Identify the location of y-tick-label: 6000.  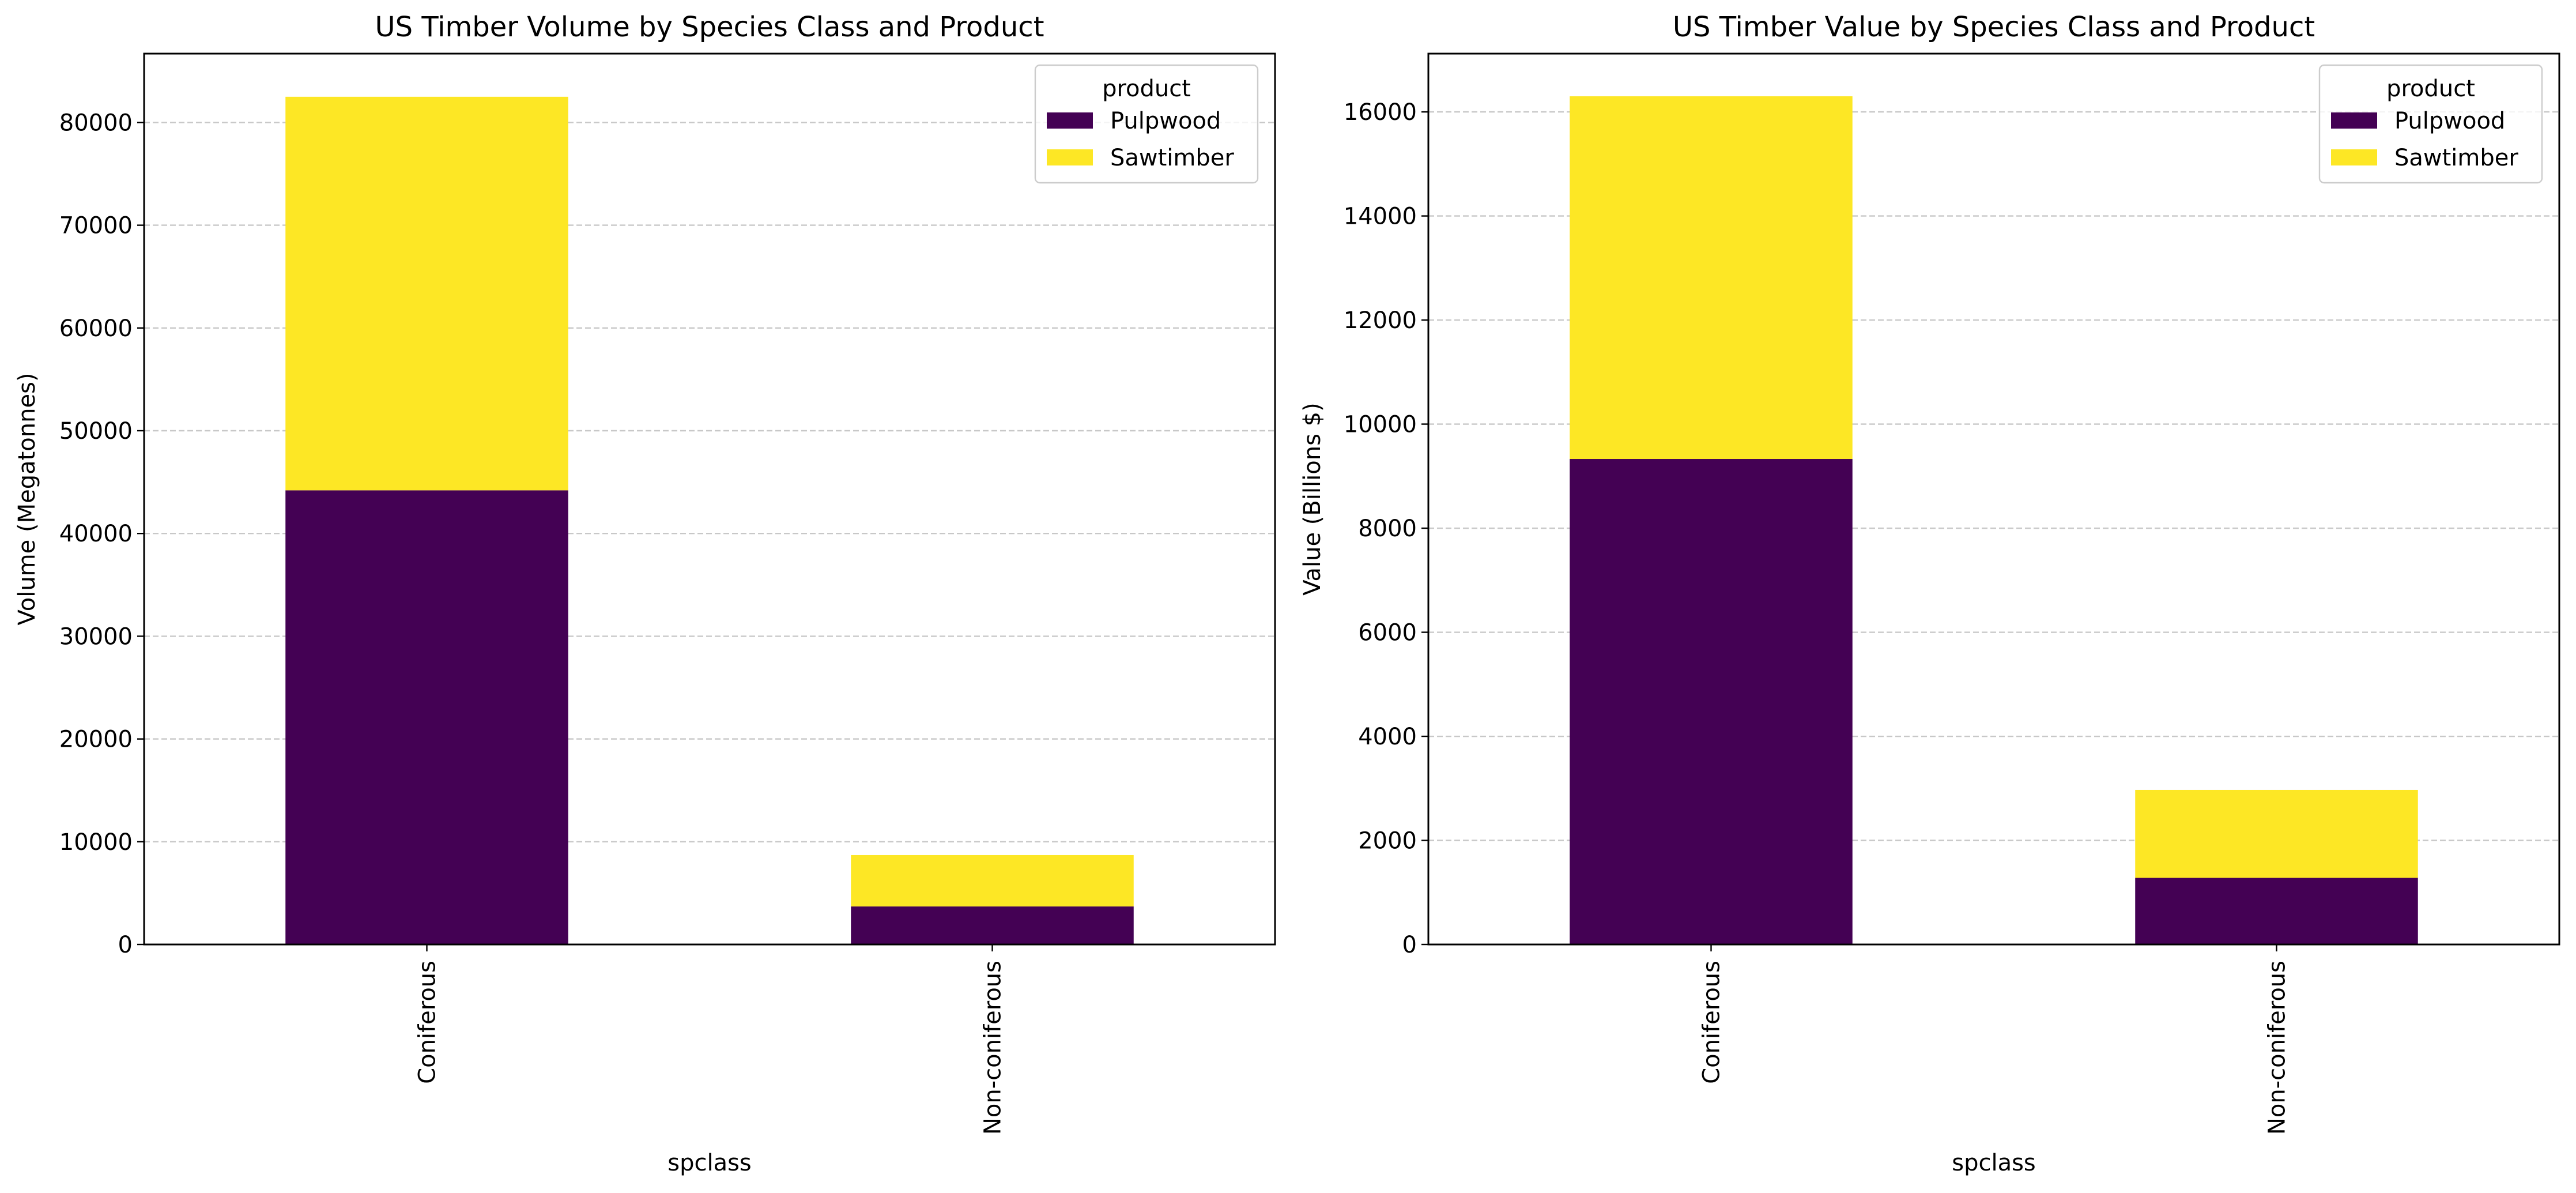
(1387, 633).